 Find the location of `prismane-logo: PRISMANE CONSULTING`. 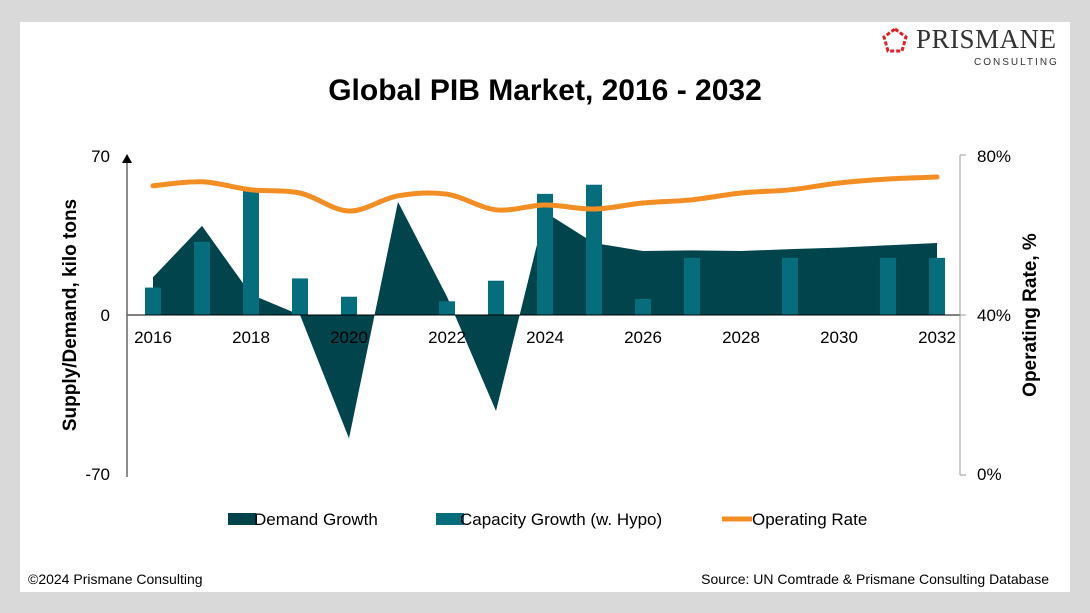

prismane-logo: PRISMANE CONSULTING is located at coordinates (975, 49).